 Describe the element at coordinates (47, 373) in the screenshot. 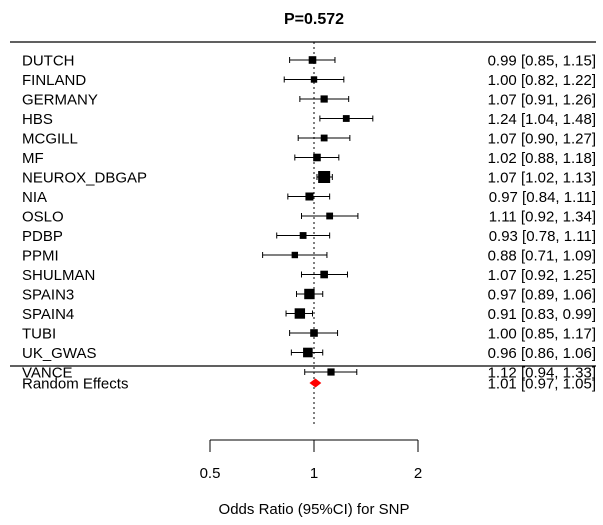

I see `study-label: VANCE` at that location.